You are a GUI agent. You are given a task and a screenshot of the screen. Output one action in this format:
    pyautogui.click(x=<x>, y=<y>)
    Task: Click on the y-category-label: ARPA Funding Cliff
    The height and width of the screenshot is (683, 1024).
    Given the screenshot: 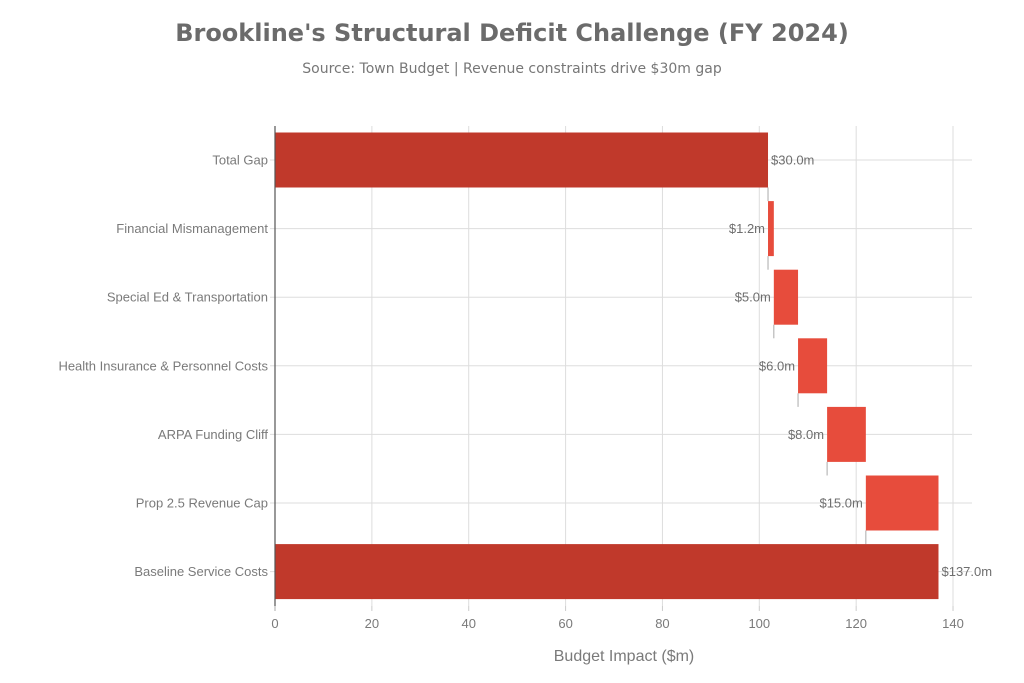 What is the action you would take?
    pyautogui.click(x=213, y=434)
    